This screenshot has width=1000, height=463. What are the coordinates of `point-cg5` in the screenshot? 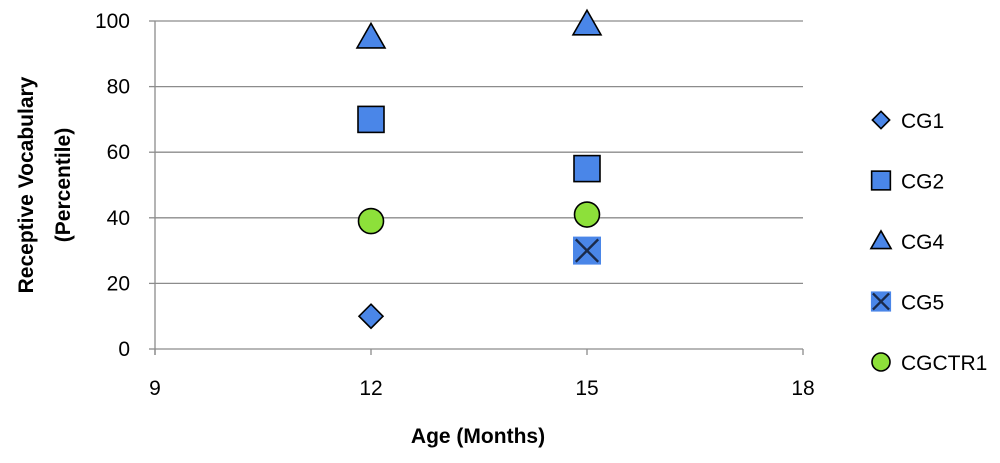 It's located at (587, 250).